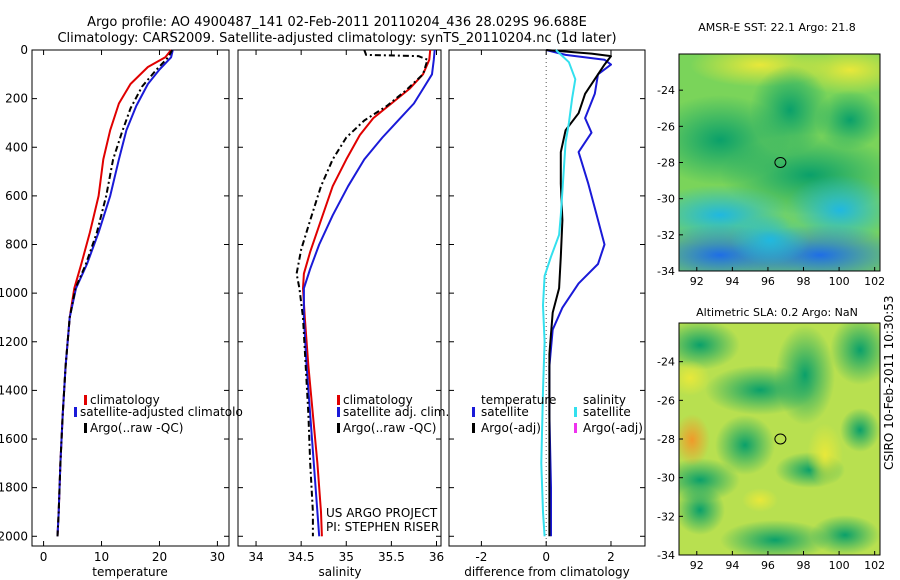 The image size is (900, 580). Describe the element at coordinates (382, 527) in the screenshot. I see `project-note-line-2: PI: STEPHEN RISER` at that location.